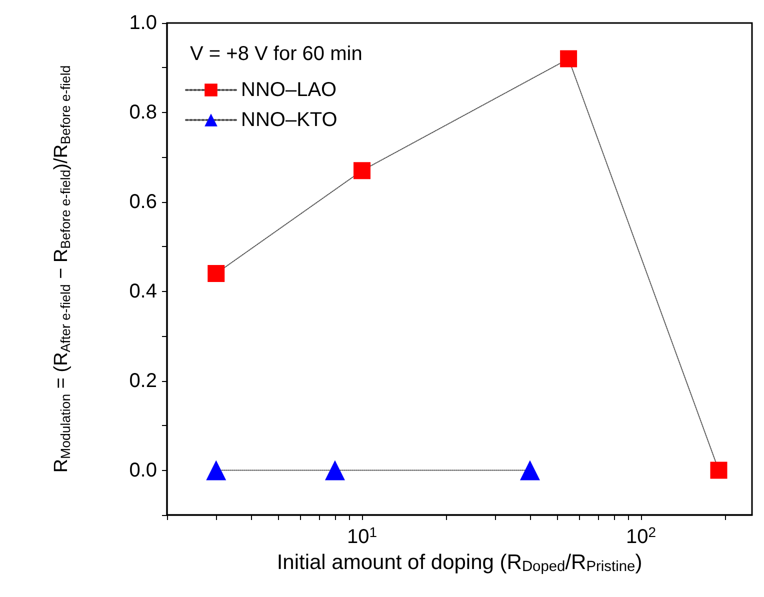 The height and width of the screenshot is (597, 764). Describe the element at coordinates (143, 470) in the screenshot. I see `y-tick-label: 0.0` at that location.